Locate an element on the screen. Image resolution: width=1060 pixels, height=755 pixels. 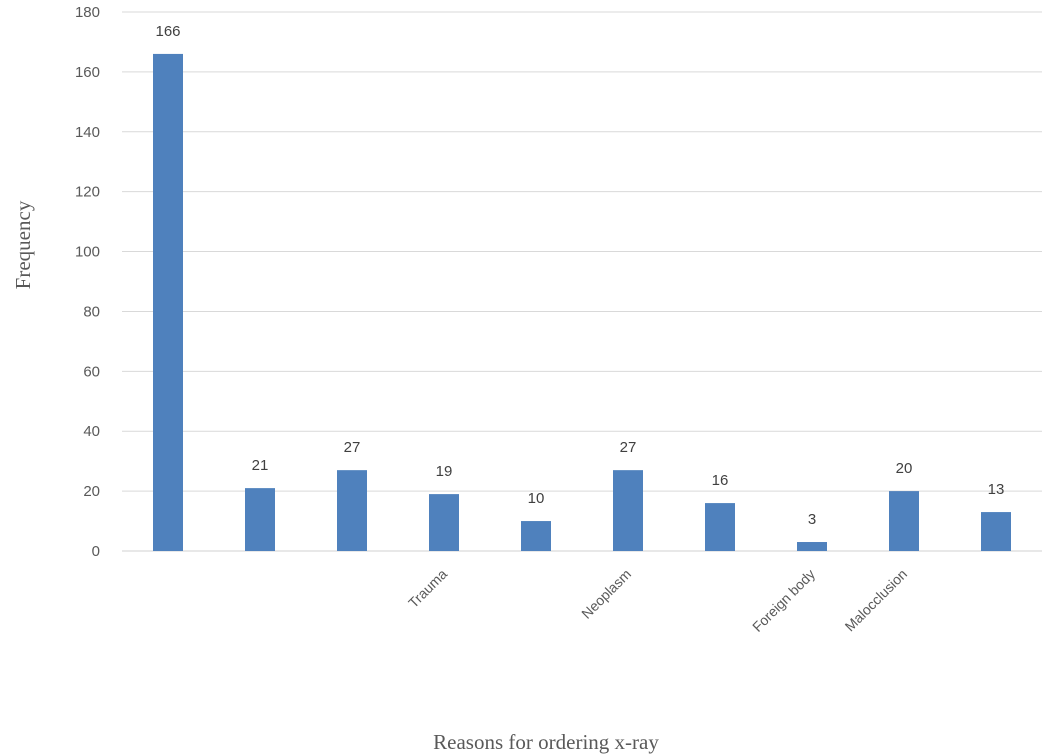
x-category-label: Trauma is located at coordinates (427, 588).